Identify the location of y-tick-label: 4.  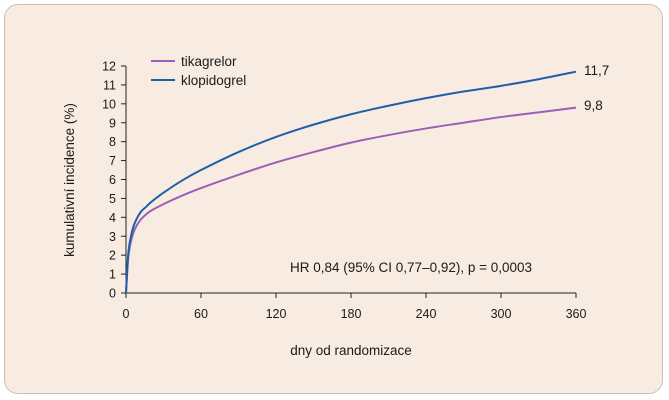
(112, 218).